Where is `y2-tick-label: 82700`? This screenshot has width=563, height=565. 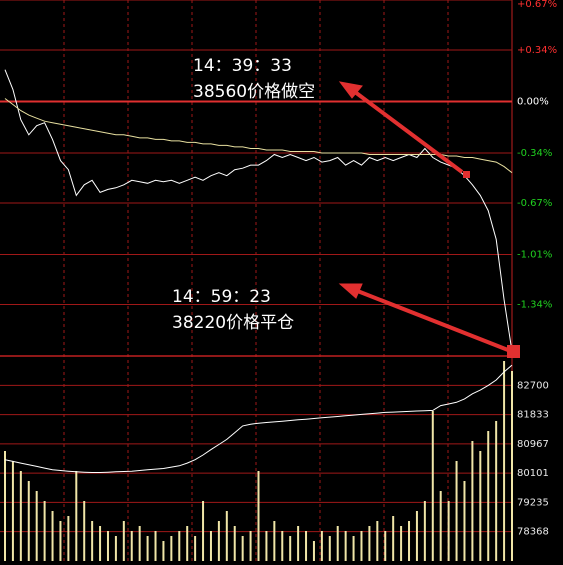 y2-tick-label: 82700 is located at coordinates (533, 385).